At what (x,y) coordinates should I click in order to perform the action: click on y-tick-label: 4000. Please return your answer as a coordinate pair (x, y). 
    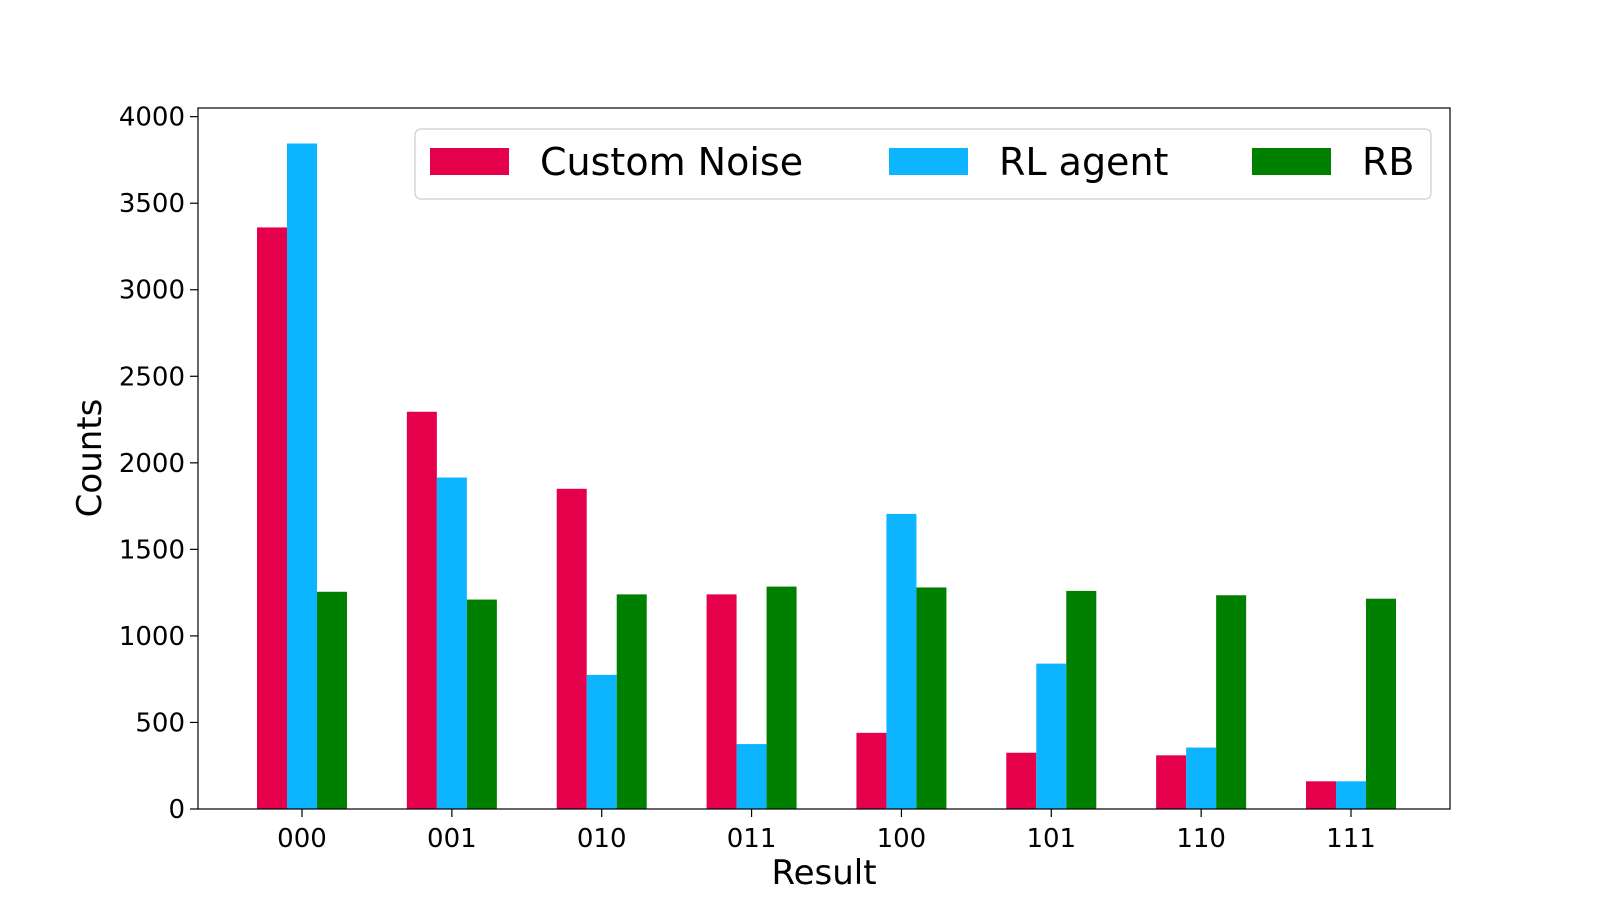
    Looking at the image, I should click on (152, 118).